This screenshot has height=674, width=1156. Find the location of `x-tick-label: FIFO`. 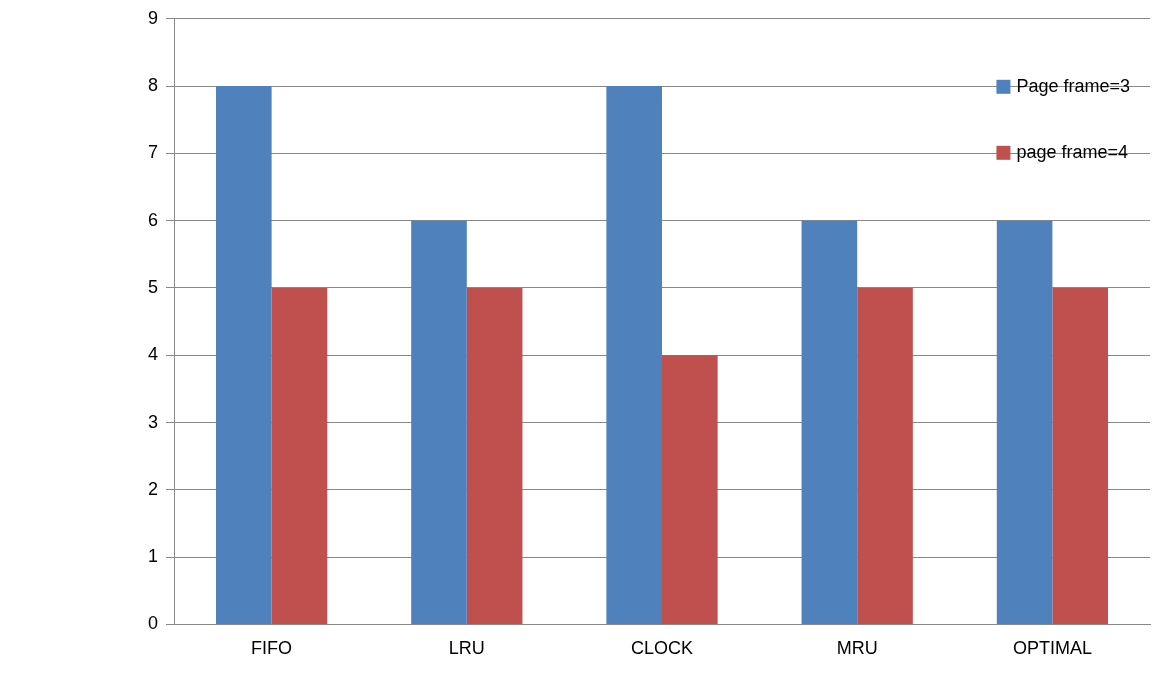

x-tick-label: FIFO is located at coordinates (272, 648).